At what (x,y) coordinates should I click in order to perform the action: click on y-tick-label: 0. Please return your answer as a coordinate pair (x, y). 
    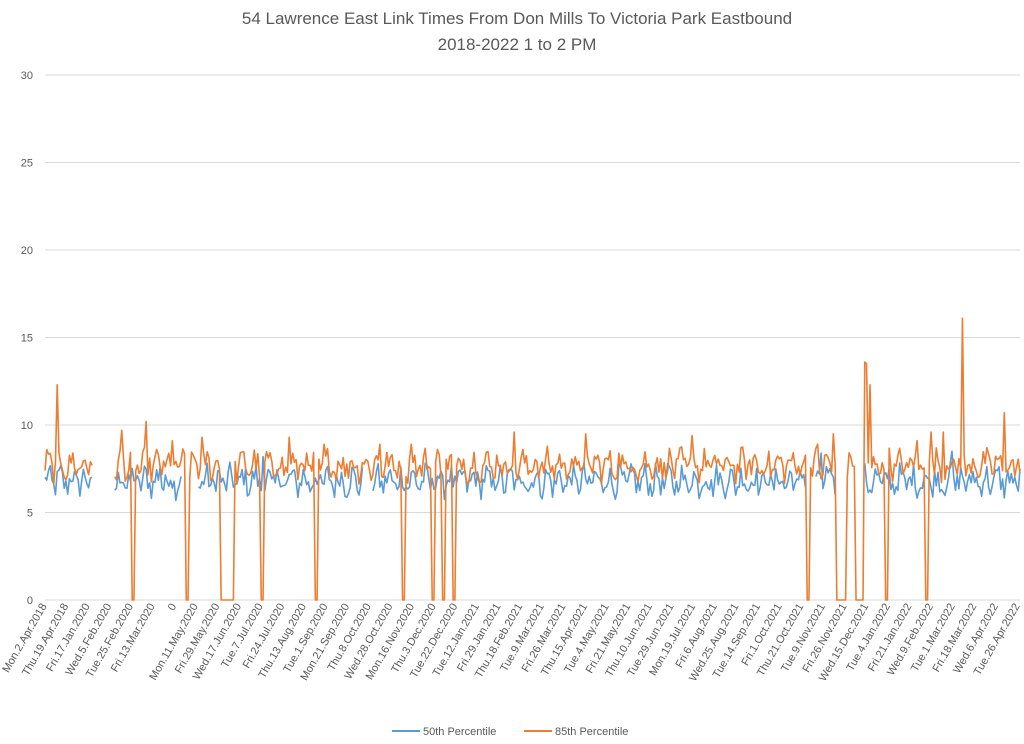
    Looking at the image, I should click on (30, 601).